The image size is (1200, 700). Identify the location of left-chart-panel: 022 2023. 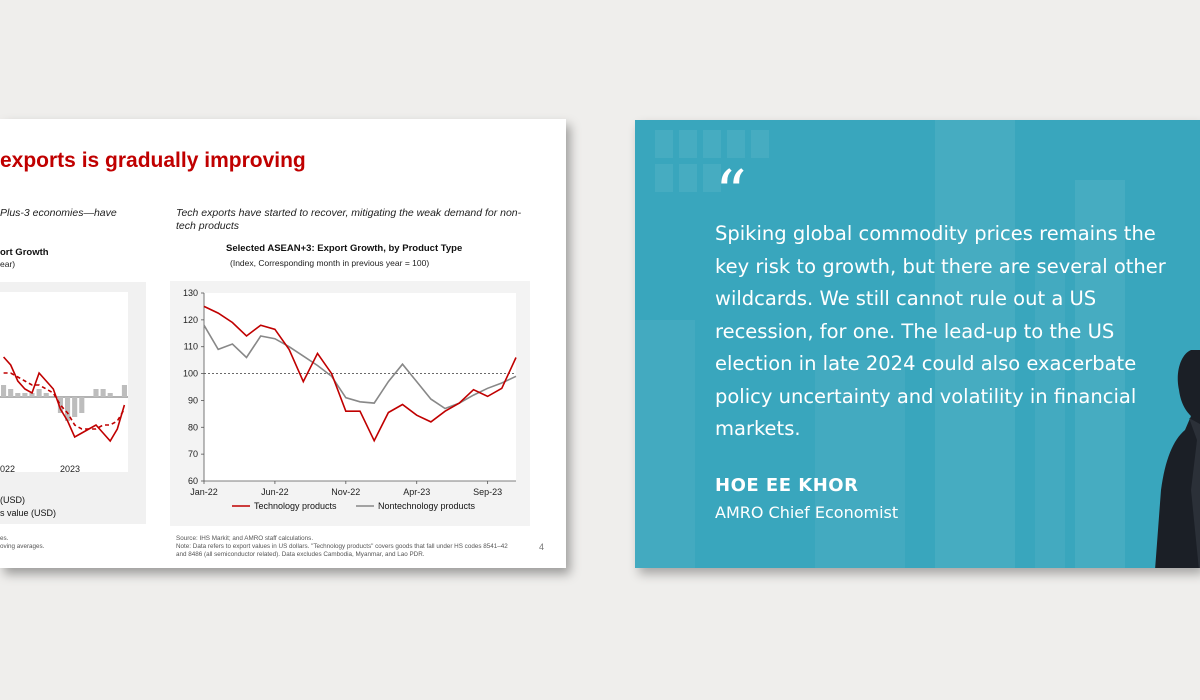
(73, 403).